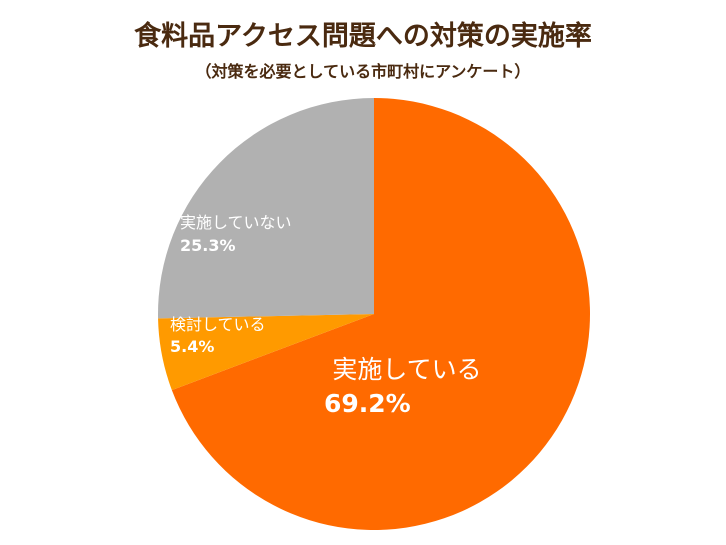 This screenshot has height=545, width=726. I want to click on slice-label-implemented: 実施している, so click(406, 369).